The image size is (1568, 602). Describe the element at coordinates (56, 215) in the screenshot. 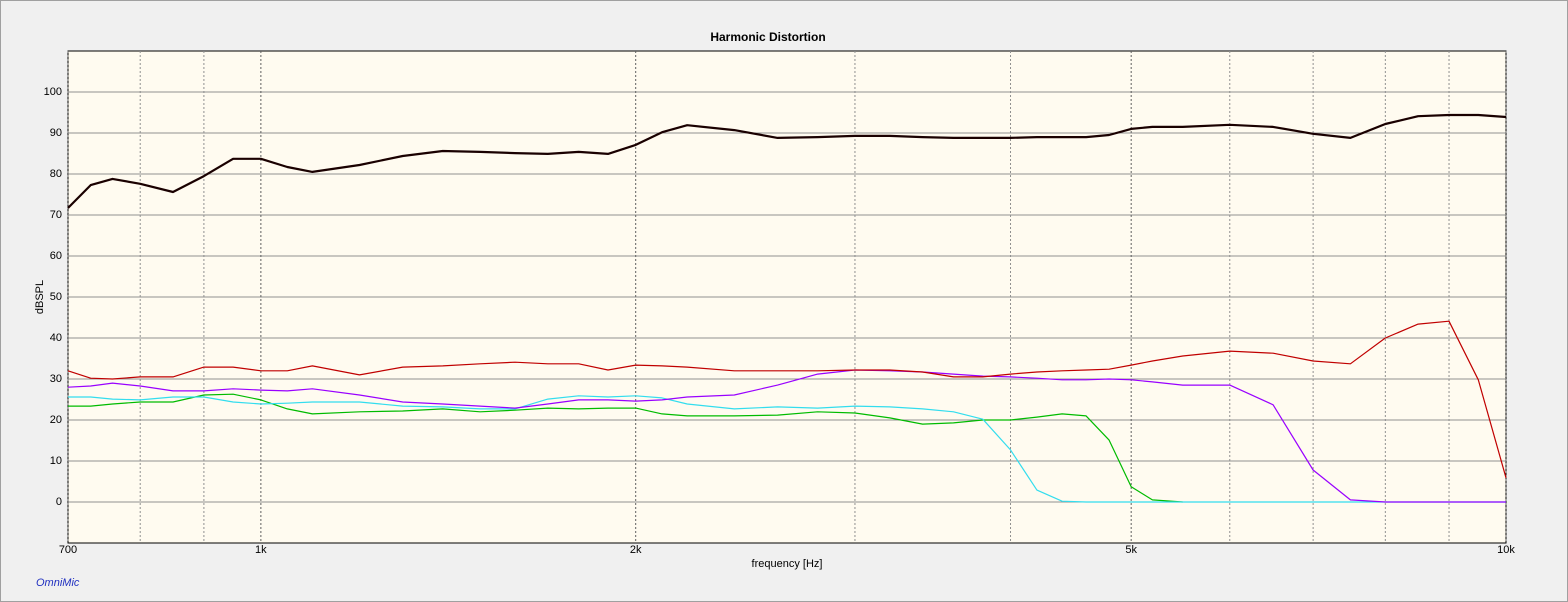

I see `y-tick-label: 70` at that location.